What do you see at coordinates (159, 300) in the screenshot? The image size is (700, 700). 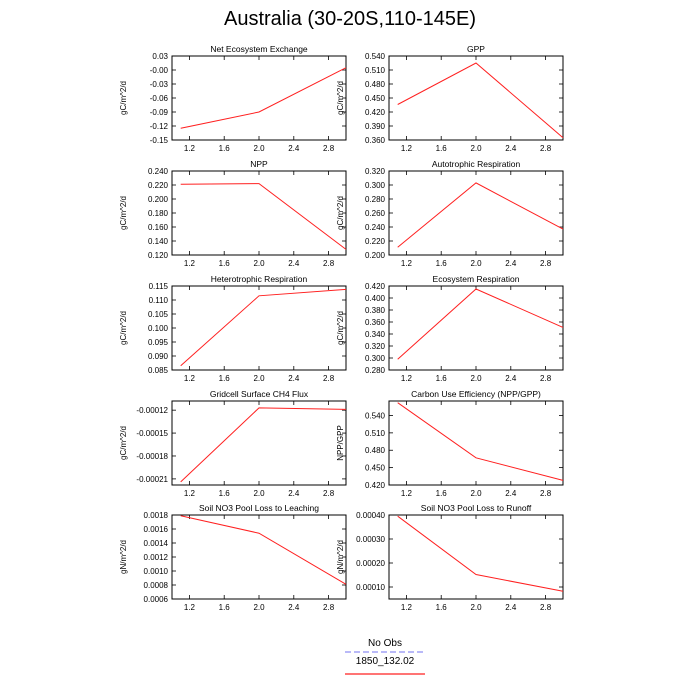 I see `y-tick-label: 0.110` at bounding box center [159, 300].